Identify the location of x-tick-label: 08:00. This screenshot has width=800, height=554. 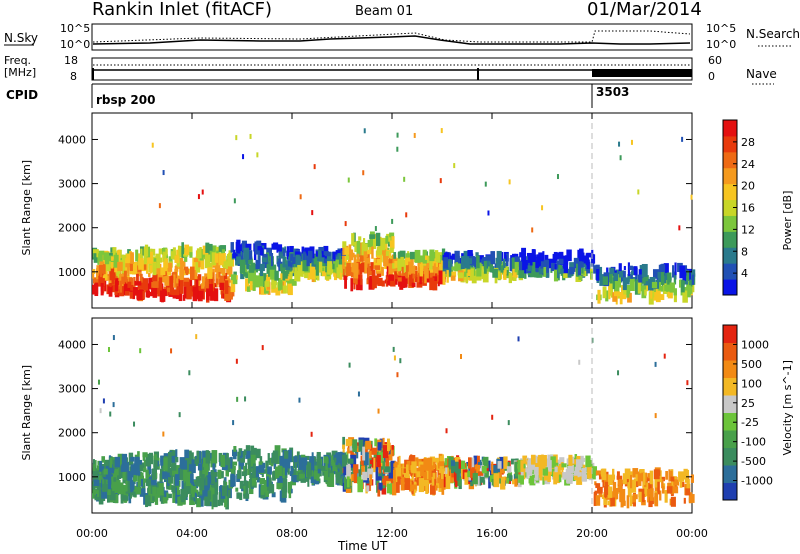
(292, 533).